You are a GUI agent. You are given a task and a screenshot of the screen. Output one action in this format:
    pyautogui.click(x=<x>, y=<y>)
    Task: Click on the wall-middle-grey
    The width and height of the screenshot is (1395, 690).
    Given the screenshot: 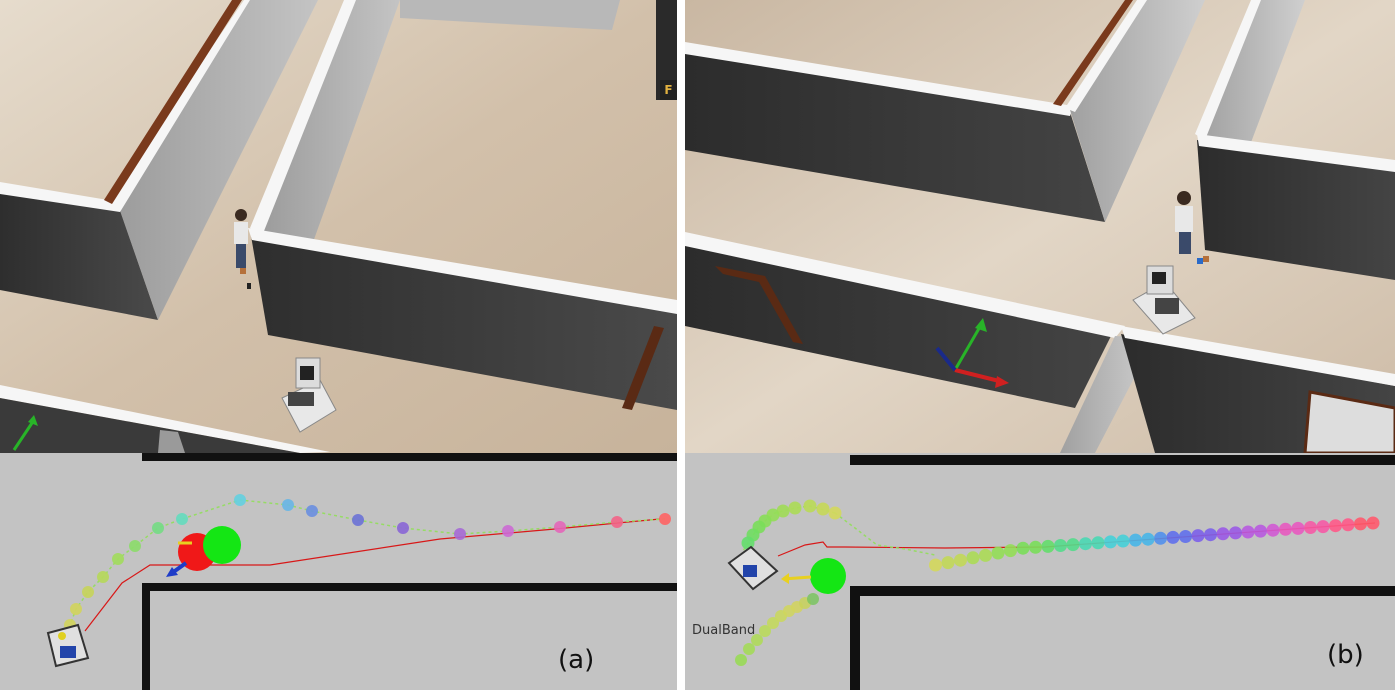 What is the action you would take?
    pyautogui.click(x=331, y=122)
    